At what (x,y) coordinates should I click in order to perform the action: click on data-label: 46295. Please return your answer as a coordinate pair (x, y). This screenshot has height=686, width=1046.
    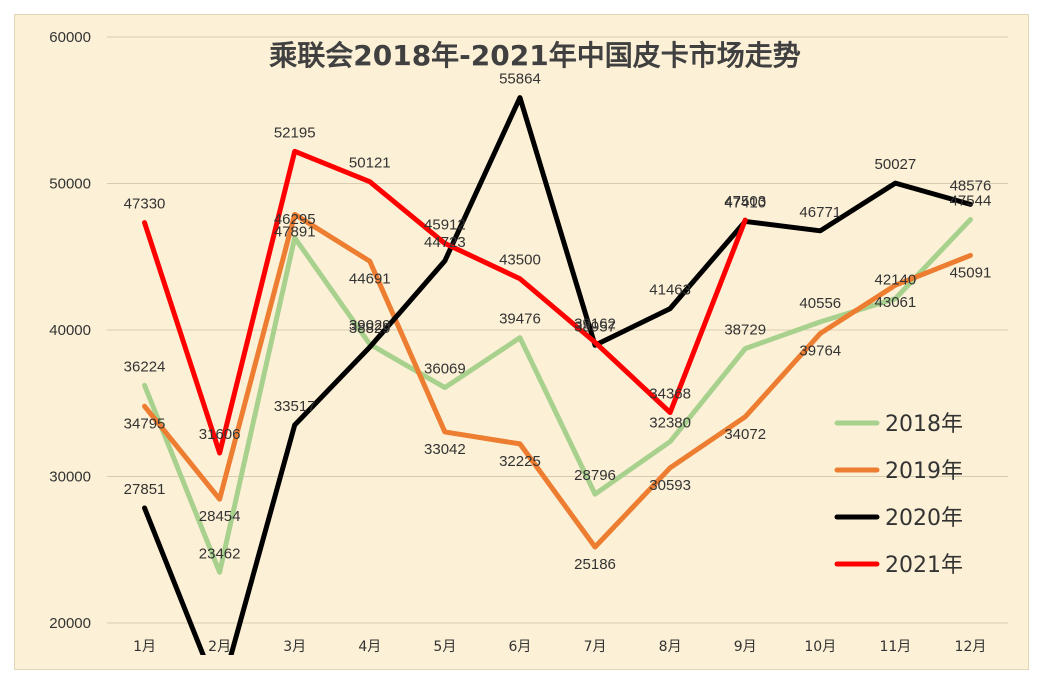
    Looking at the image, I should click on (295, 219).